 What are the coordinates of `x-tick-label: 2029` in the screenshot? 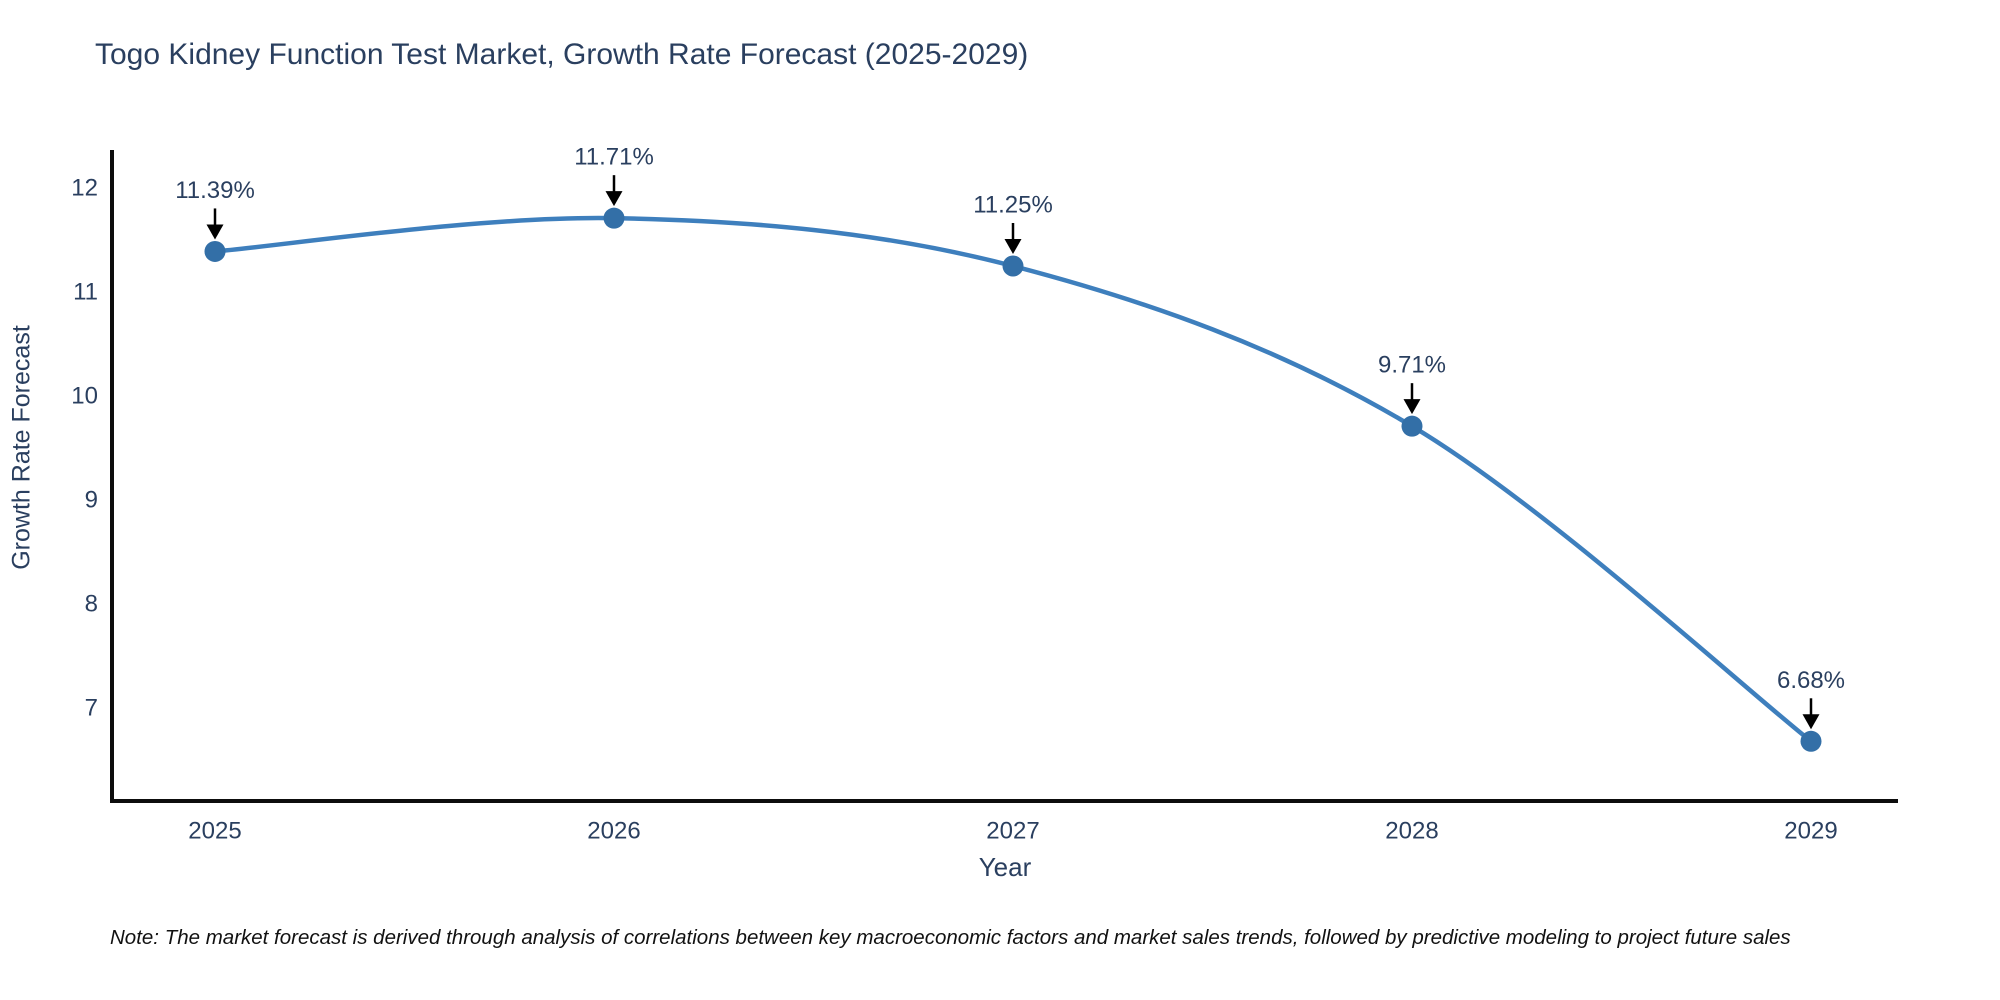 It's located at (1810, 831).